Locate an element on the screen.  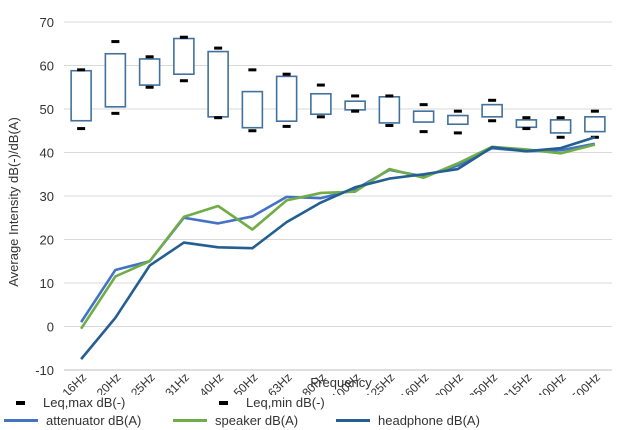
legend-item-speaker: speaker dB(A) is located at coordinates (235, 420).